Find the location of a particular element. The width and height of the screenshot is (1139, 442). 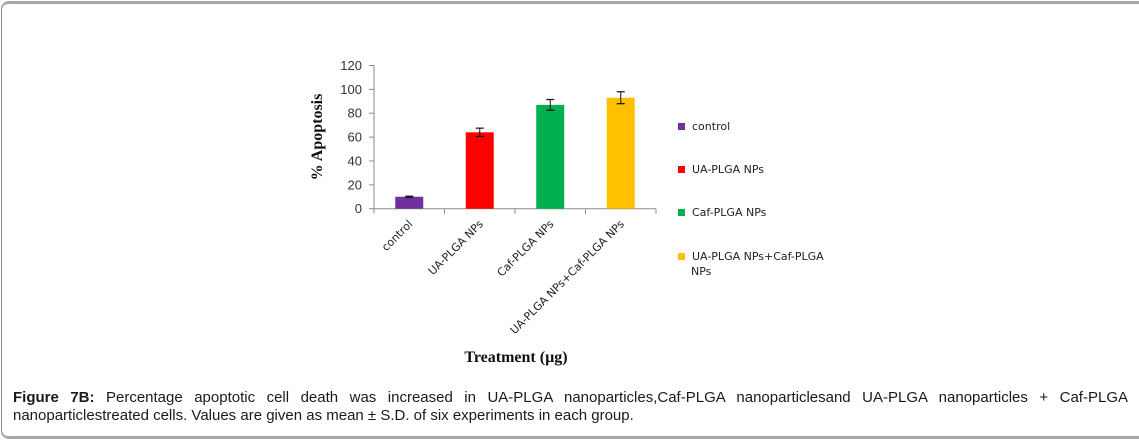

y-tick-label: 40 is located at coordinates (355, 160).